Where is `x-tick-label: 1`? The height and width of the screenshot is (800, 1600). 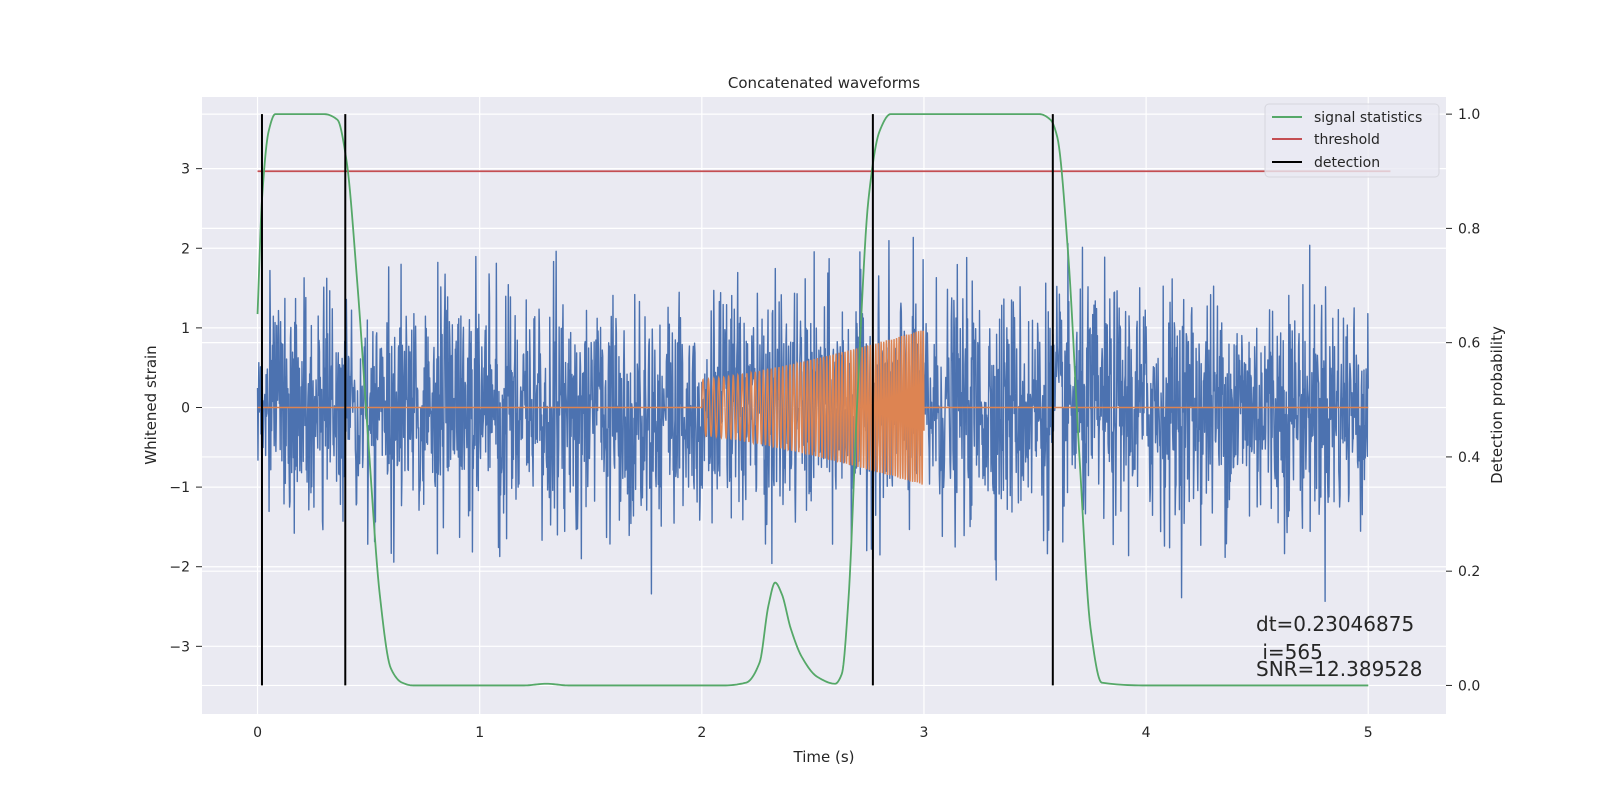
x-tick-label: 1 is located at coordinates (479, 733).